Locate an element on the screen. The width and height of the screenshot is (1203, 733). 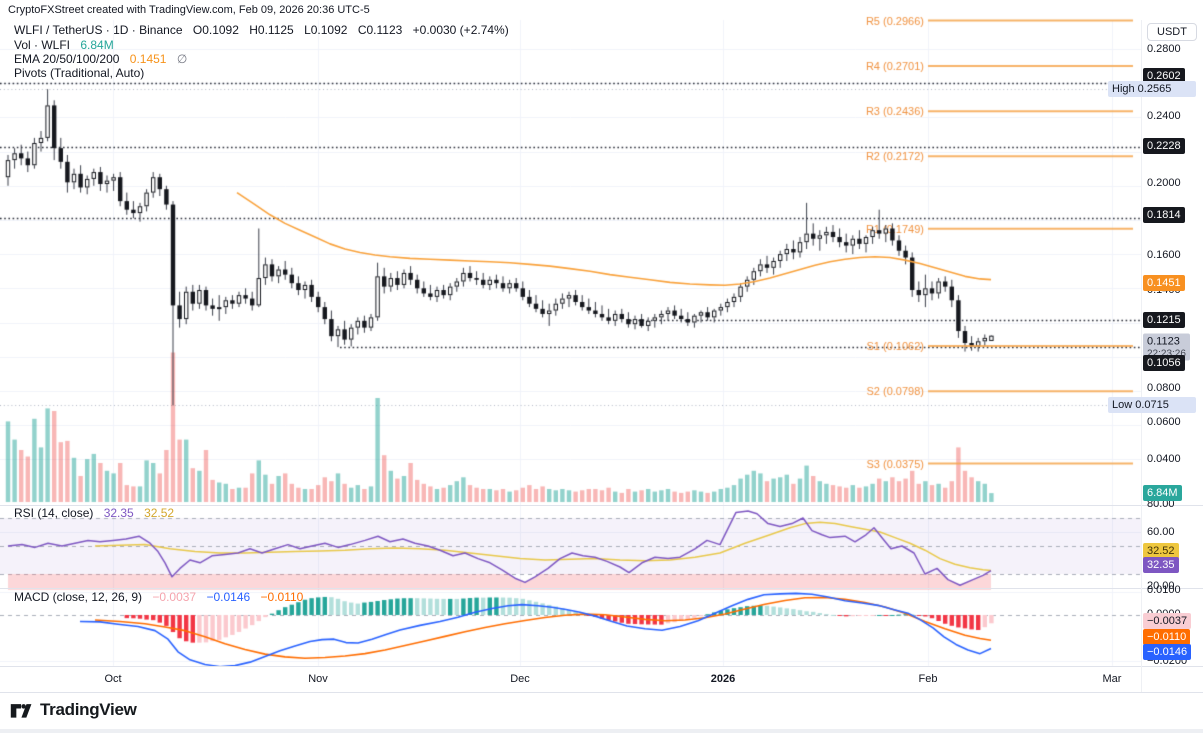
axis-badge: −0.0037 is located at coordinates (1167, 621).